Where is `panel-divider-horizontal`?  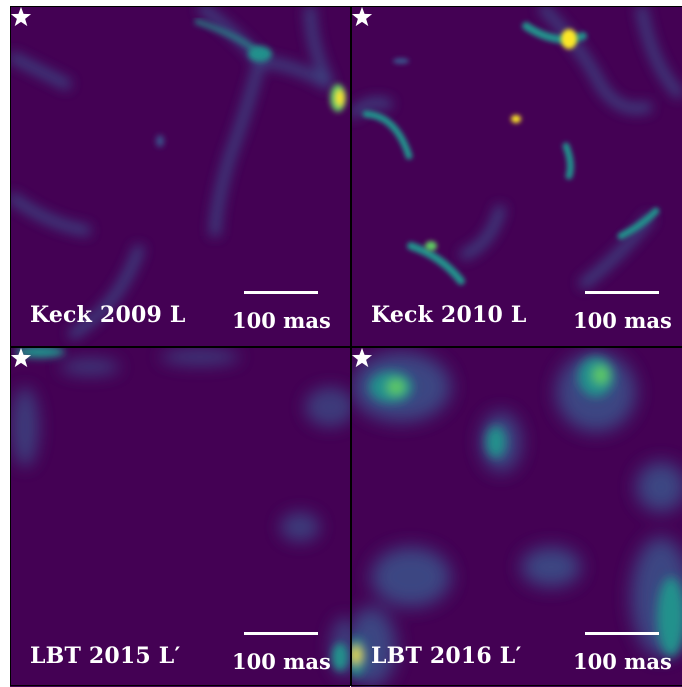 panel-divider-horizontal is located at coordinates (346, 347).